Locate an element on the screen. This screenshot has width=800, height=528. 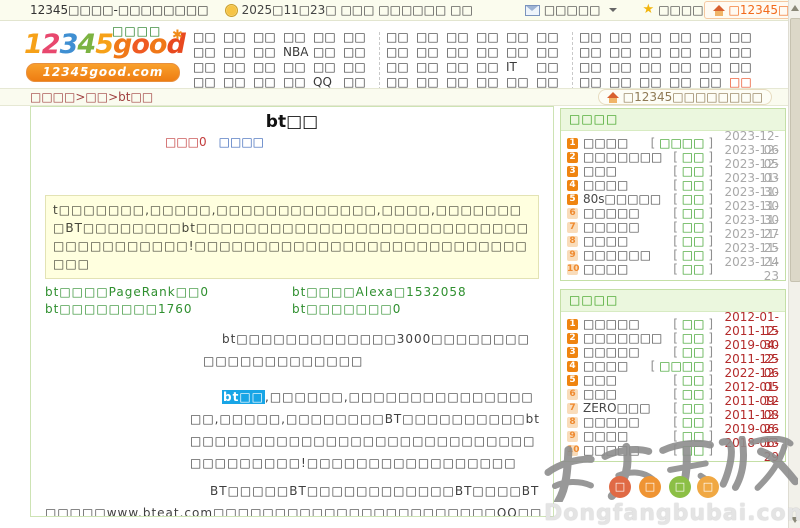
list-item: 9 □□□□□□ [ □□ ] 2023-11-24 is located at coordinates (673, 255).